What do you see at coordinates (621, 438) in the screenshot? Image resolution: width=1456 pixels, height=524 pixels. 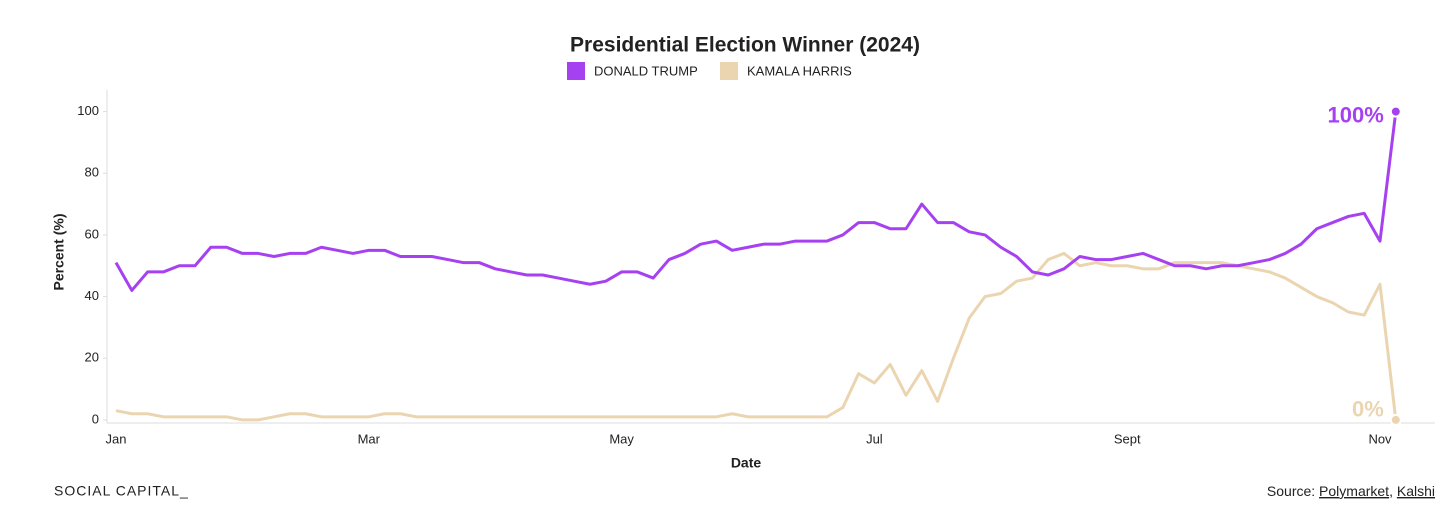 I see `x-tick-label: May` at bounding box center [621, 438].